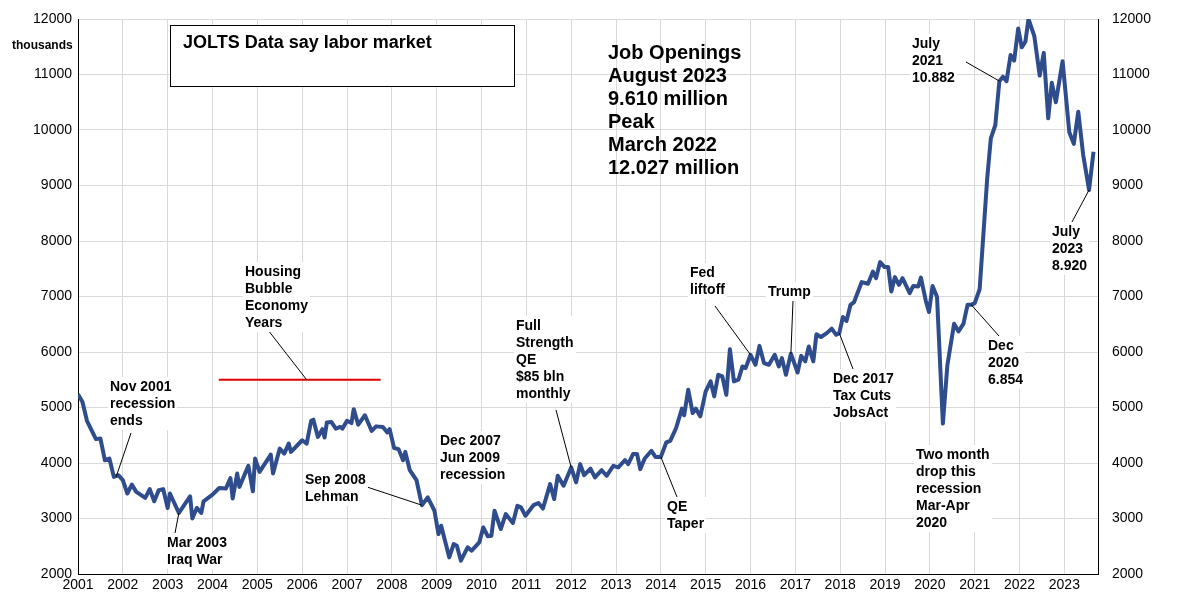  Describe the element at coordinates (347, 584) in the screenshot. I see `x-tick-label: 2007` at that location.